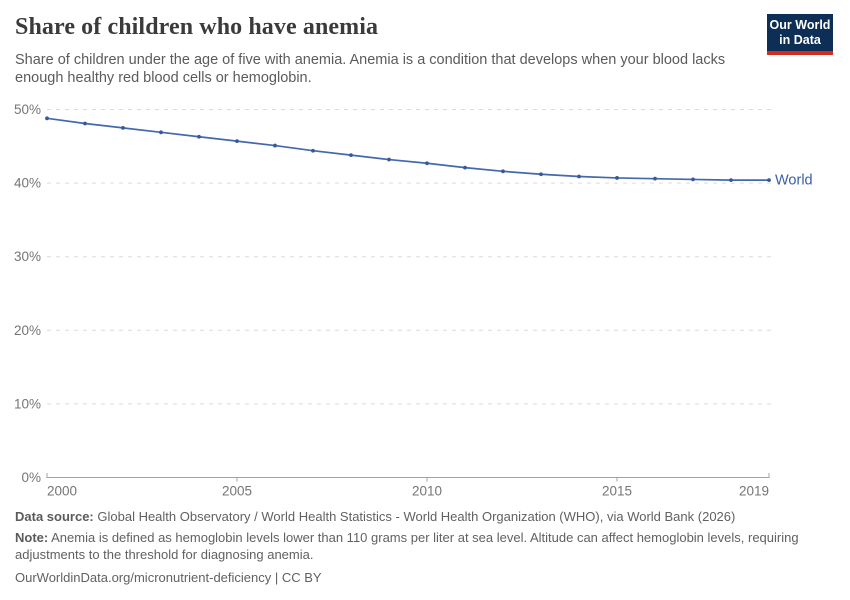  What do you see at coordinates (197, 27) in the screenshot?
I see `page-title: Share of children who have anemia` at bounding box center [197, 27].